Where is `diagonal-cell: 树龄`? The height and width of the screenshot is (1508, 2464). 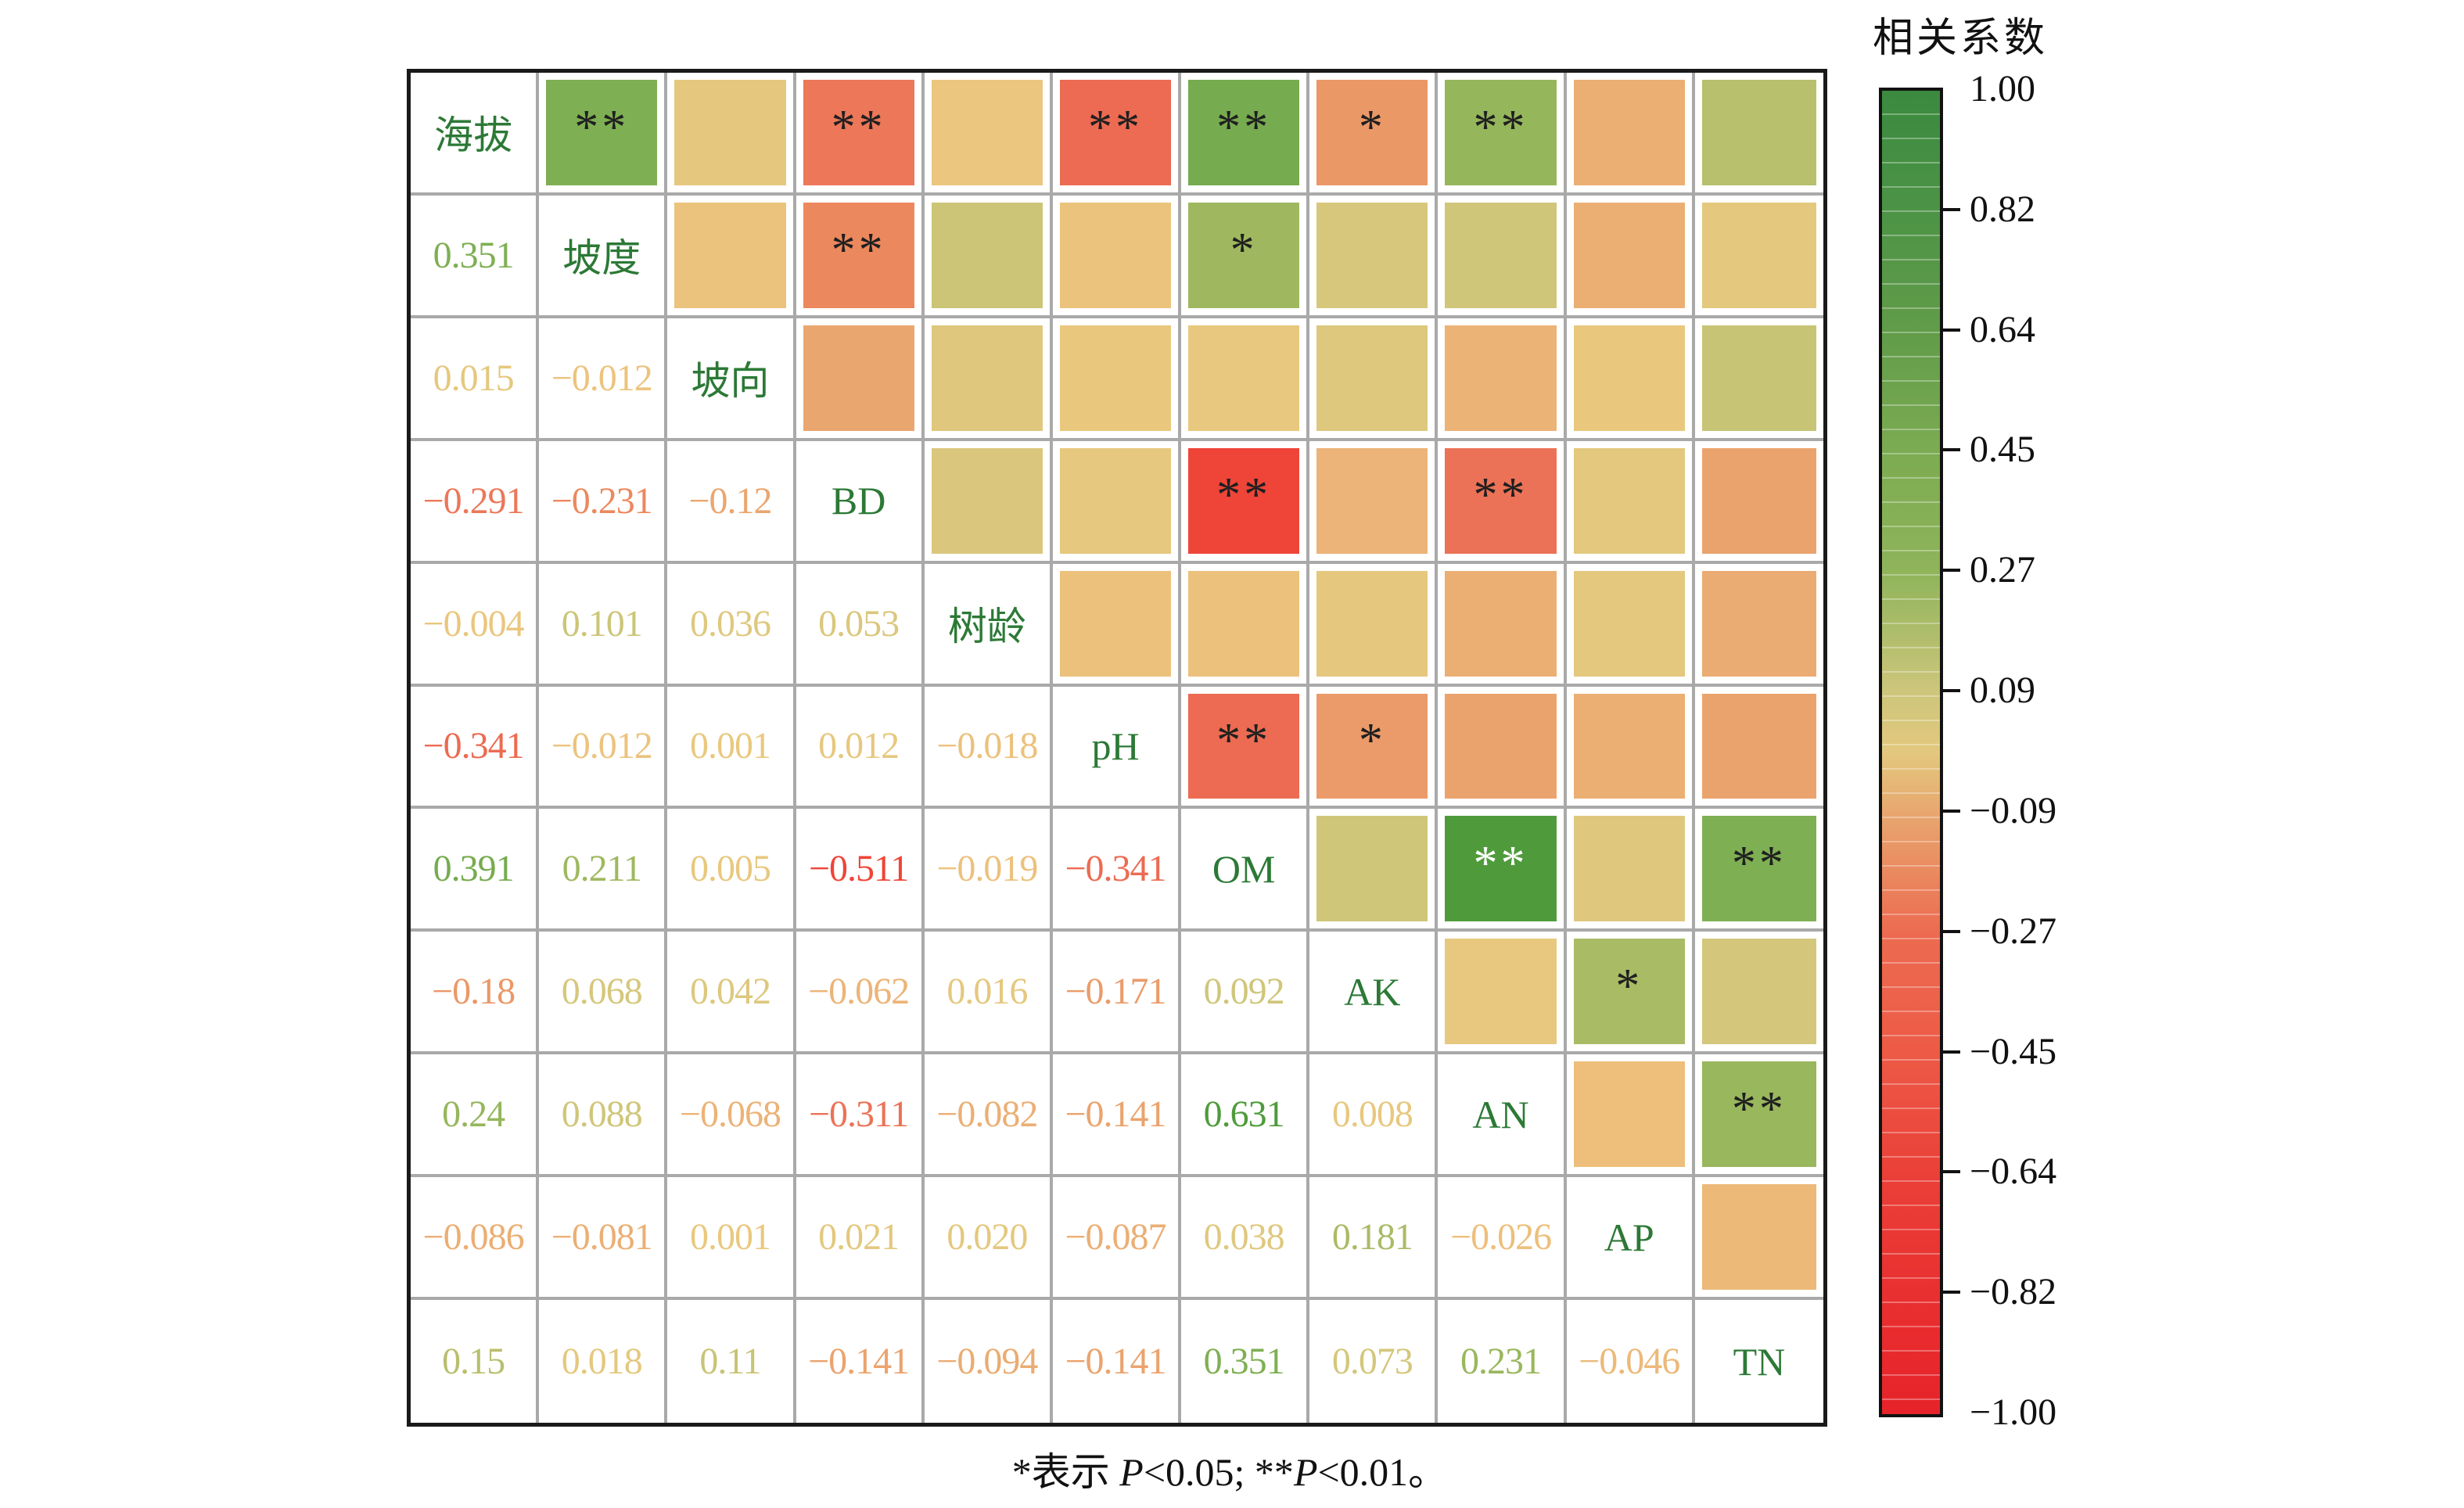 diagonal-cell: 树龄 is located at coordinates (988, 625).